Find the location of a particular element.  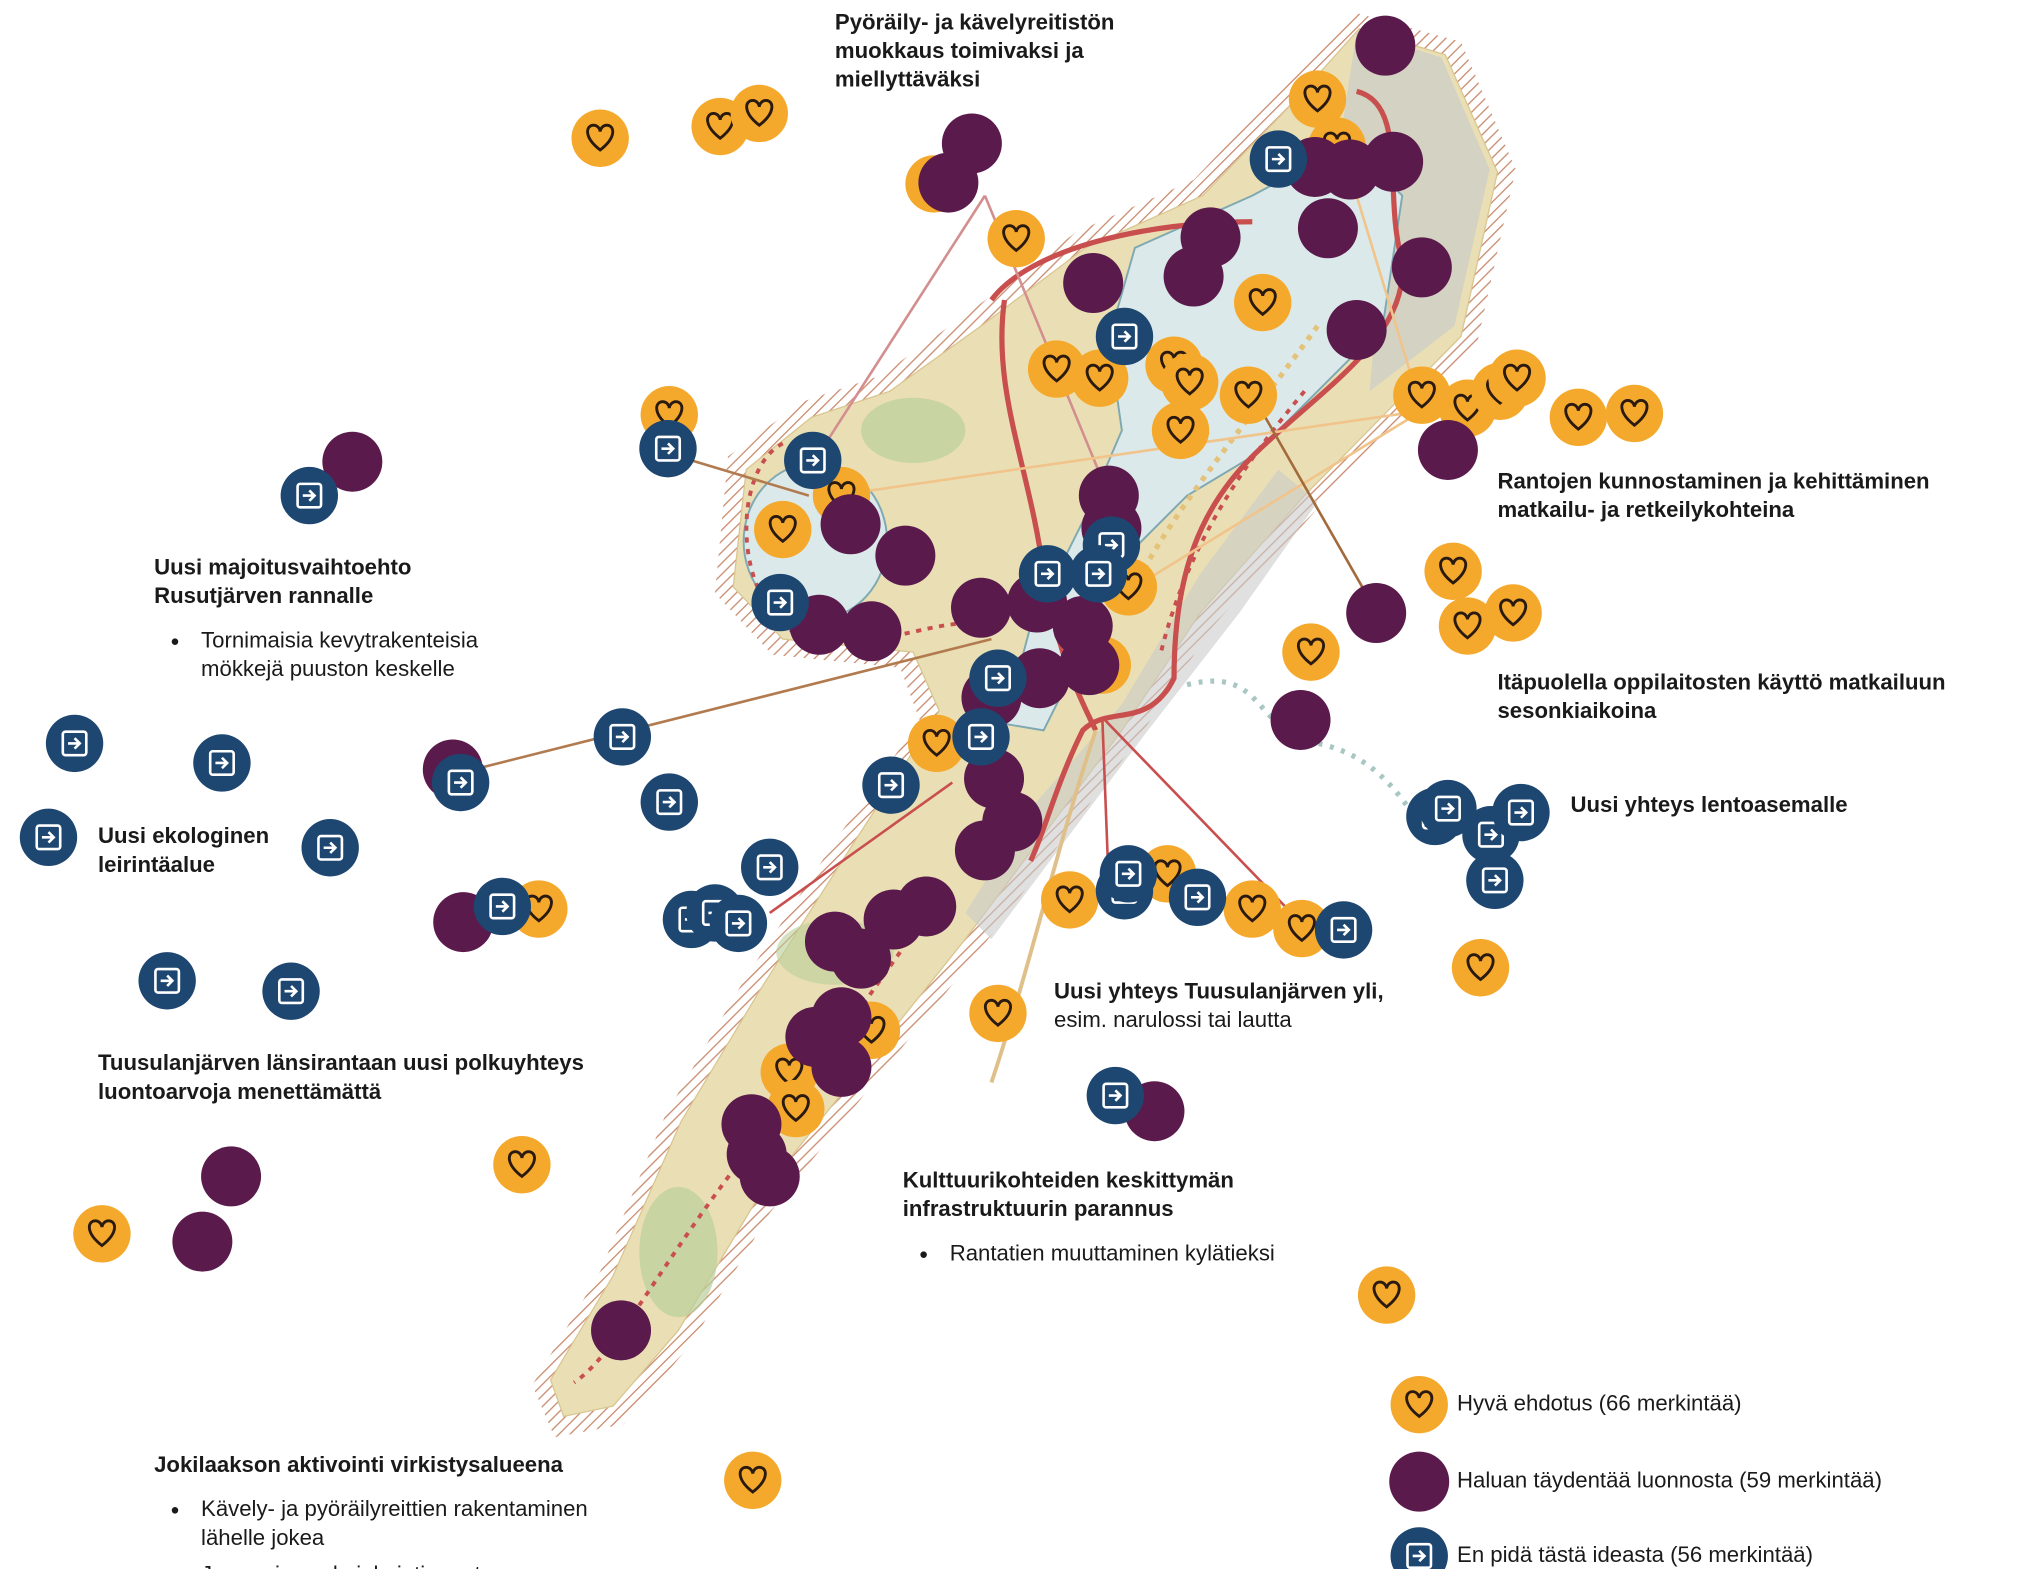

forest is located at coordinates (678, 1252).